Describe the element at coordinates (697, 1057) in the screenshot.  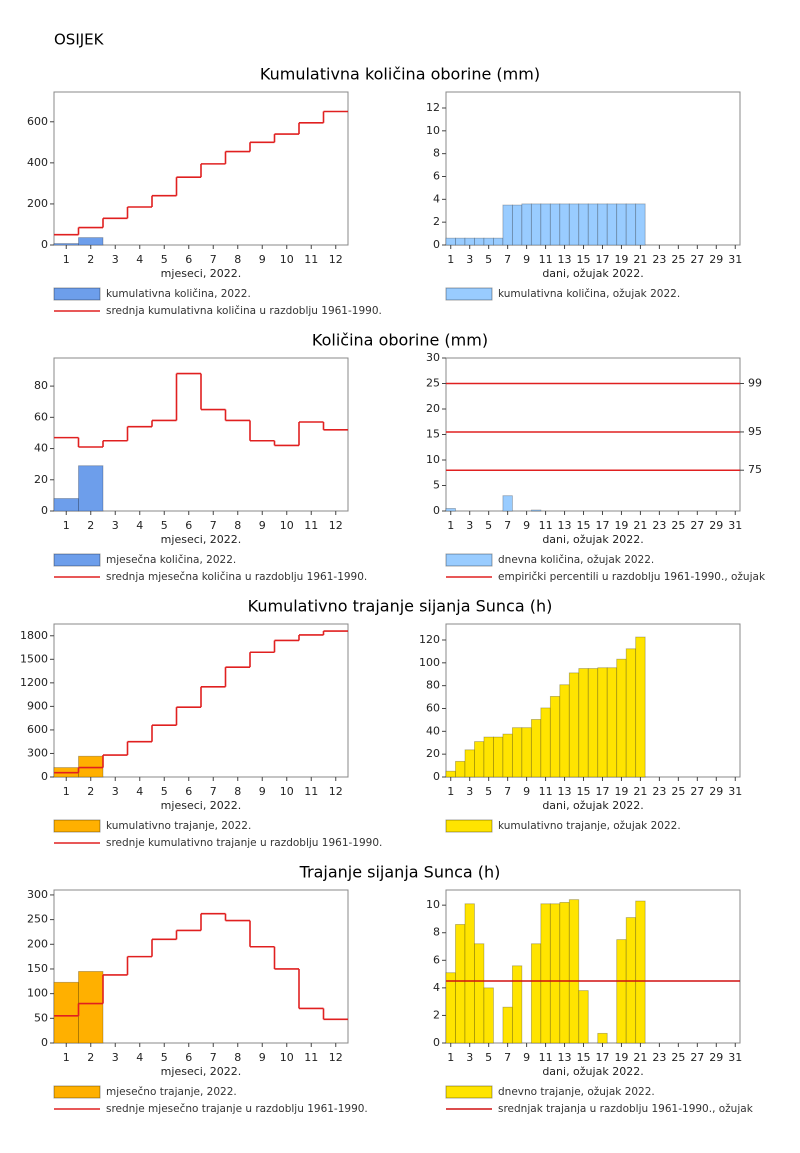
I see `x-tick-label: 27` at that location.